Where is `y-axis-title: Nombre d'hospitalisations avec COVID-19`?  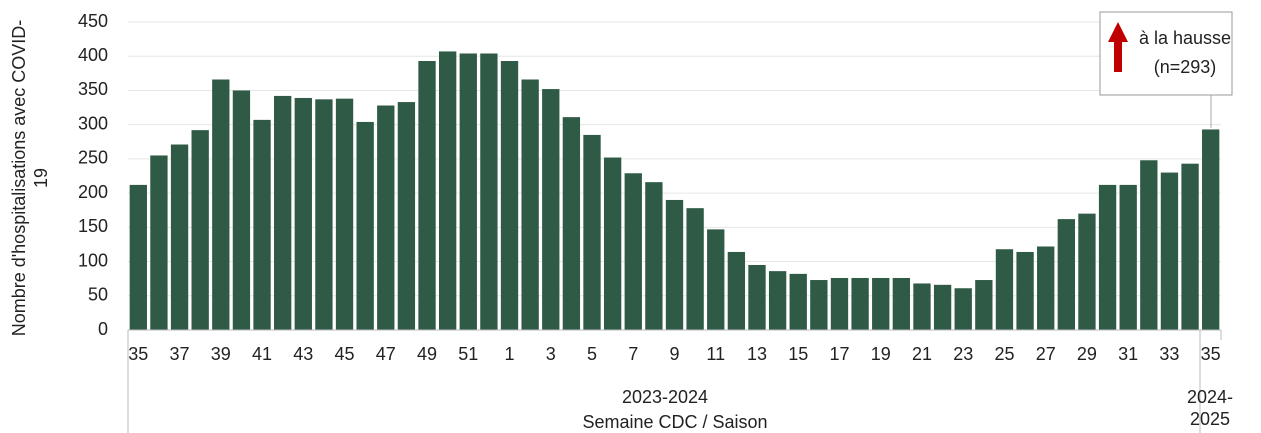
y-axis-title: Nombre d'hospitalisations avec COVID-19 is located at coordinates (30, 178).